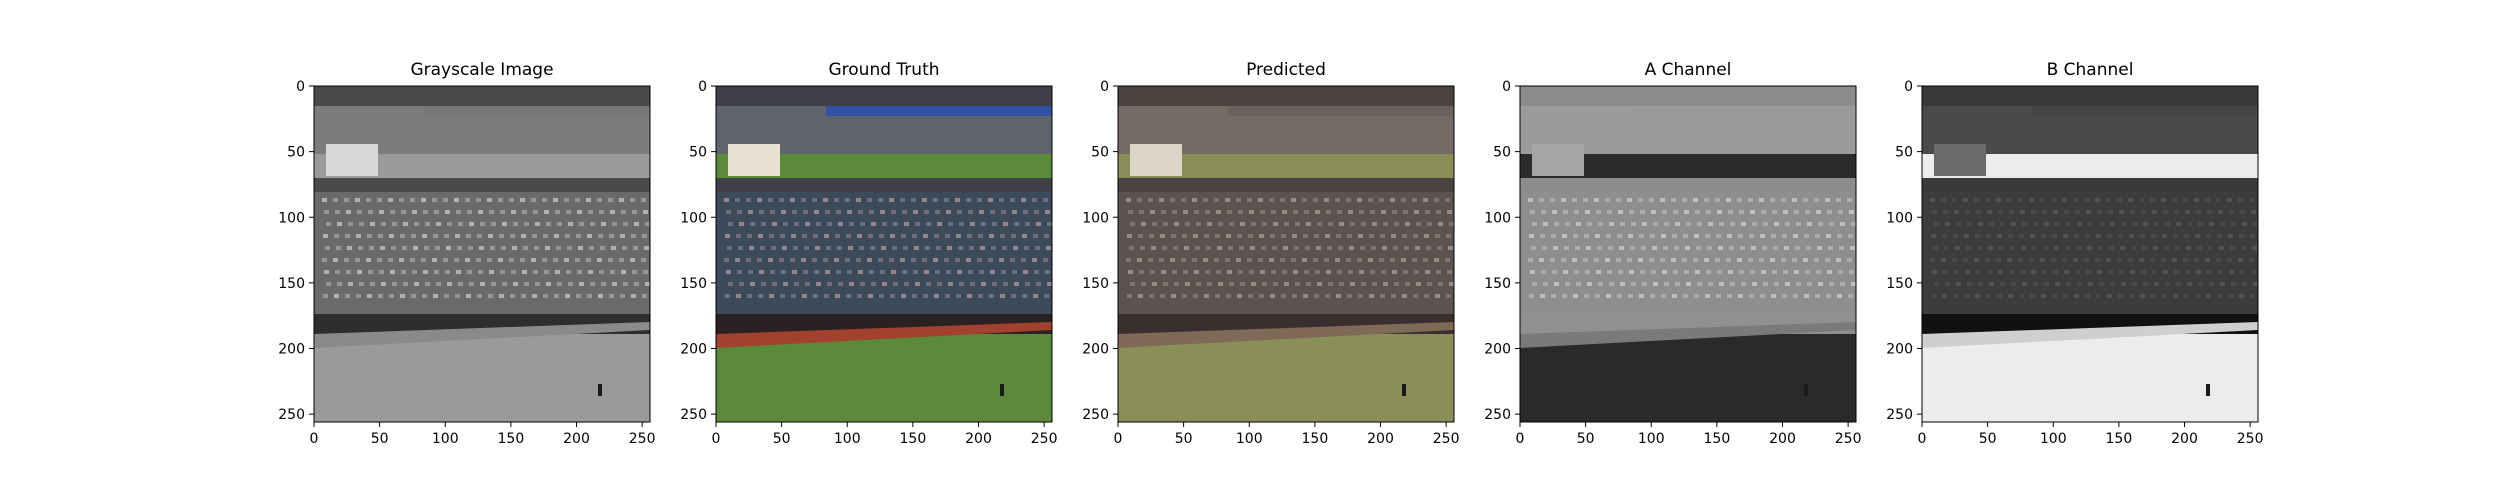  I want to click on panel-title: B Channel, so click(2090, 70).